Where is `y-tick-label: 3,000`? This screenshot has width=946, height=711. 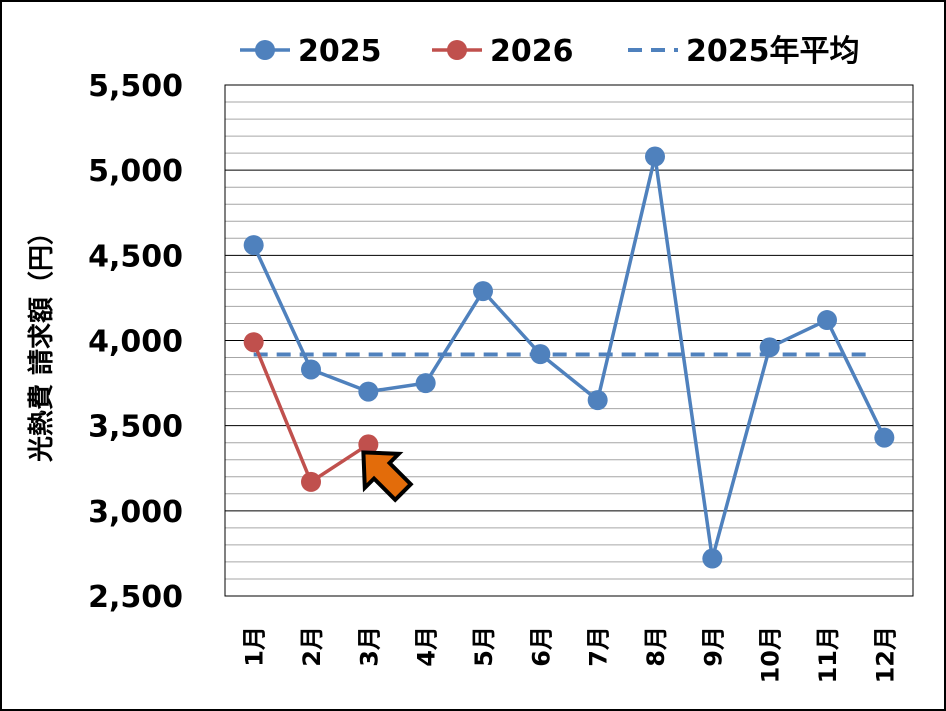 y-tick-label: 3,000 is located at coordinates (135, 512).